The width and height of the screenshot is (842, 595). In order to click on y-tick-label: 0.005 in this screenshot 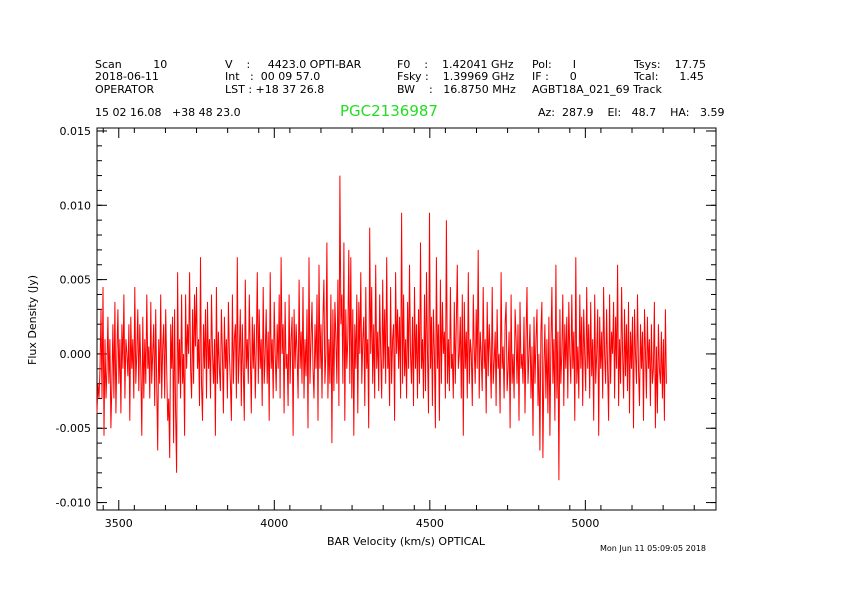, I will do `click(76, 280)`.